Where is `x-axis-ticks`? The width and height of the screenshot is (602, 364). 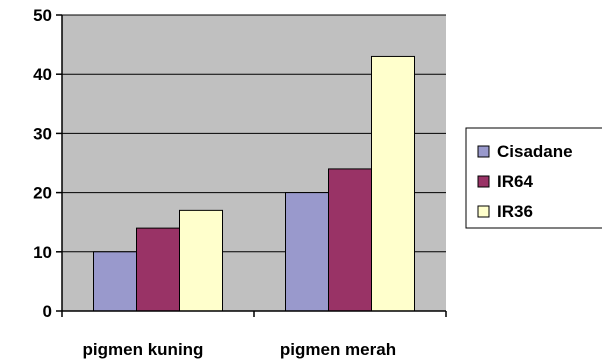 x-axis-ticks is located at coordinates (254, 314).